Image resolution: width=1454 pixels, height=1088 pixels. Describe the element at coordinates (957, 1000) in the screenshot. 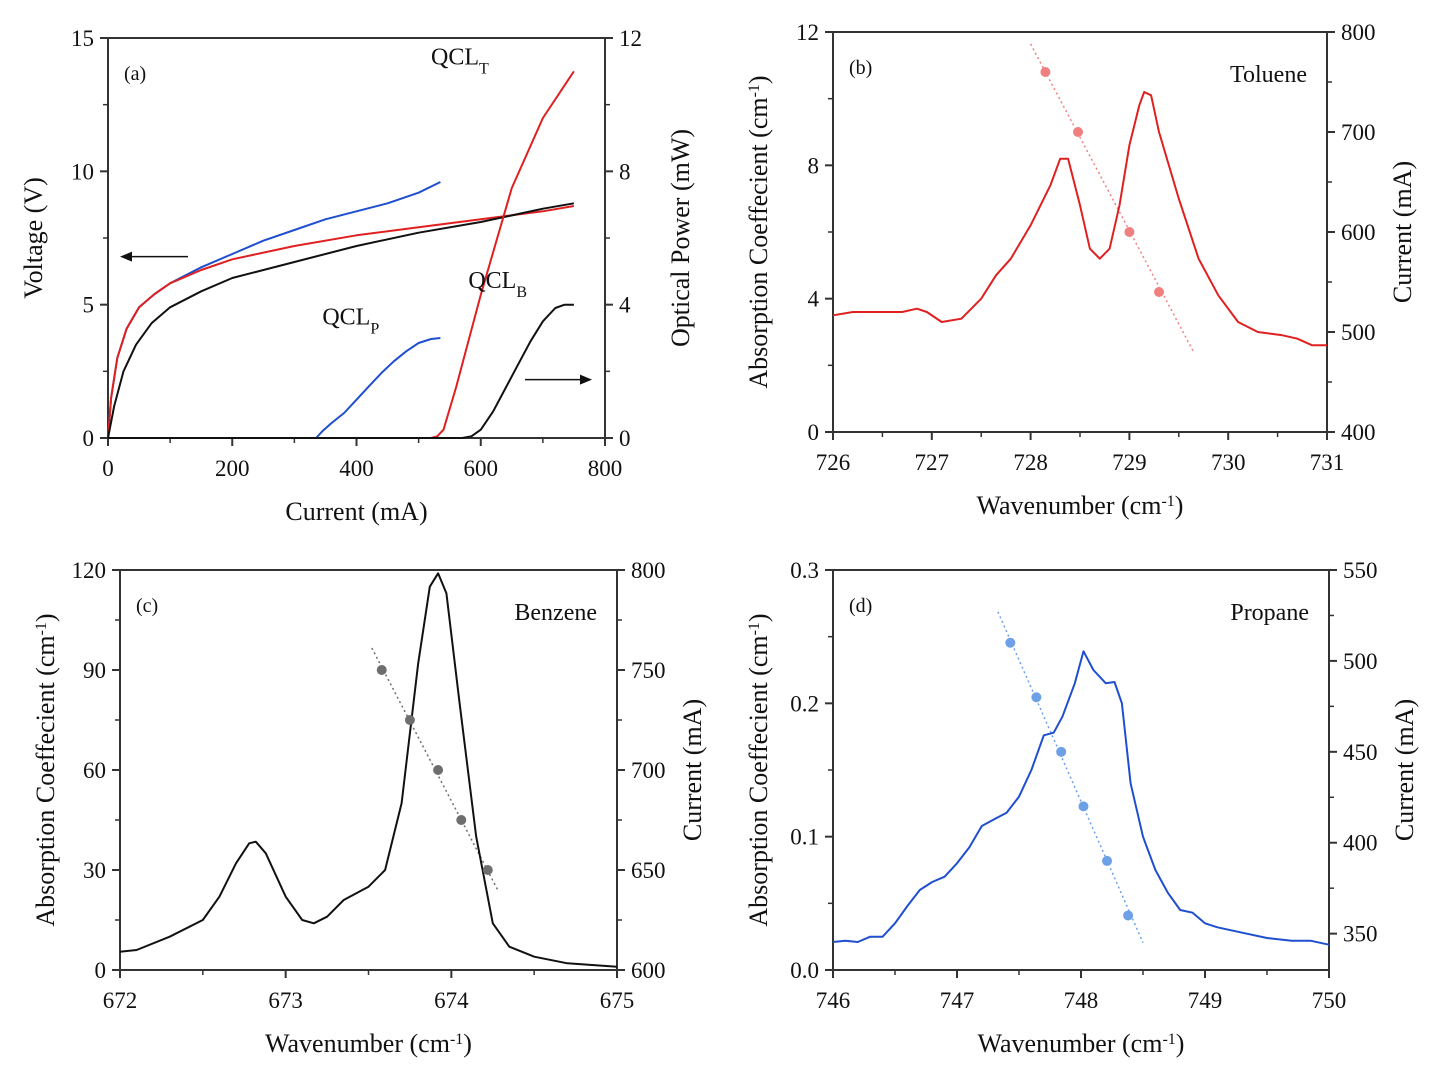

I see `x-tick-label: 747` at that location.